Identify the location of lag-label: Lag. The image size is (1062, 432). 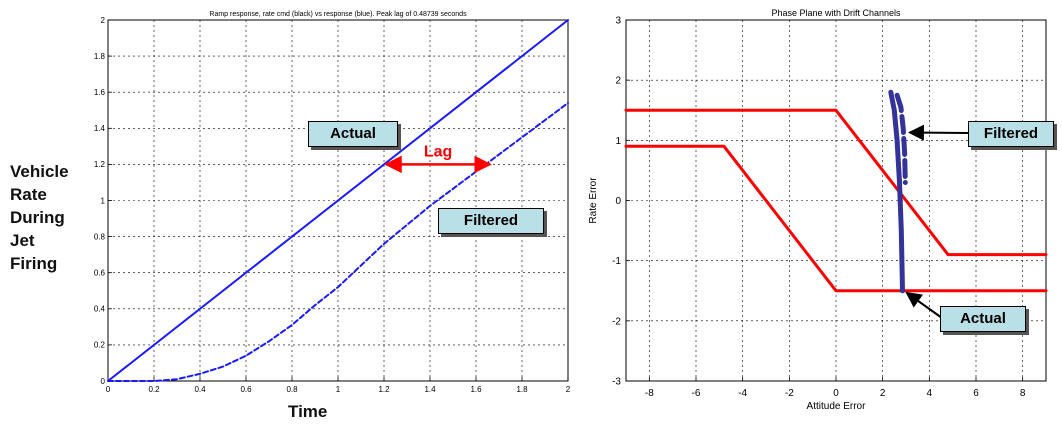
(438, 151).